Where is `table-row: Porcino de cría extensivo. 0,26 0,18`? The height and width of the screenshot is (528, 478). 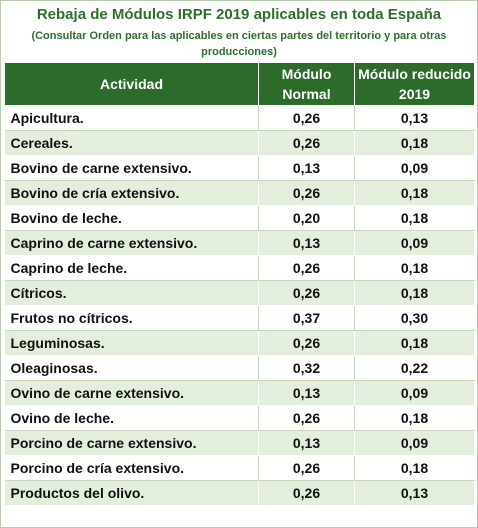 table-row: Porcino de cría extensivo. 0,26 0,18 is located at coordinates (239, 468).